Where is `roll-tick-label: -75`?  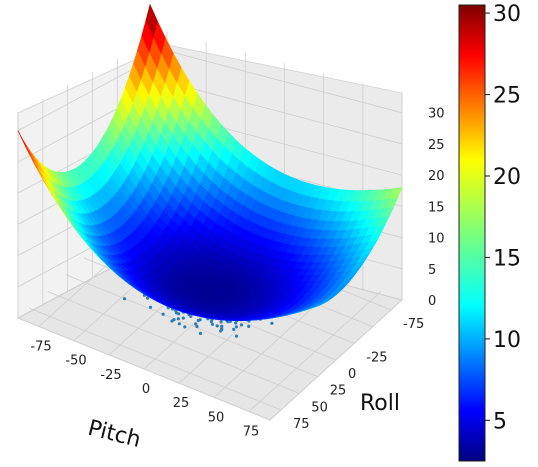
roll-tick-label: -75 is located at coordinates (413, 324).